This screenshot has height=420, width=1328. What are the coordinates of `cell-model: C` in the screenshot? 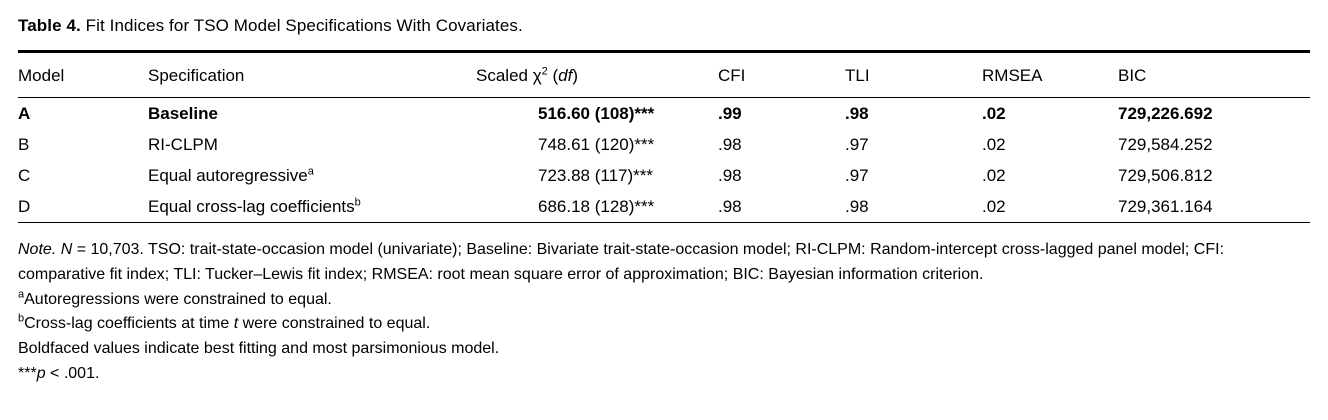 It's located at (24, 175).